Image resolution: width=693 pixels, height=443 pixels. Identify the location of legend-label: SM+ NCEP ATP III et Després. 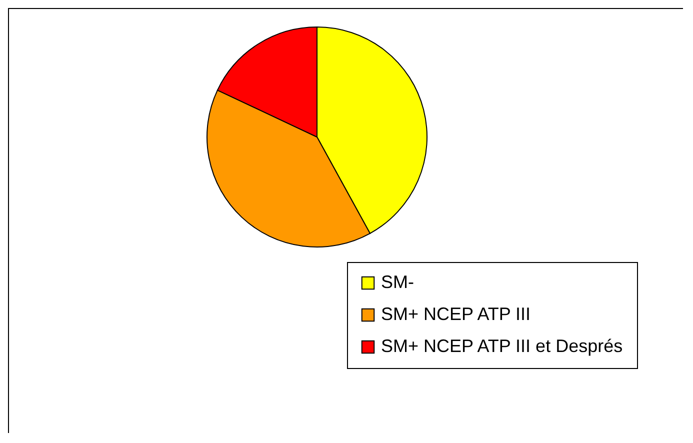
(502, 346).